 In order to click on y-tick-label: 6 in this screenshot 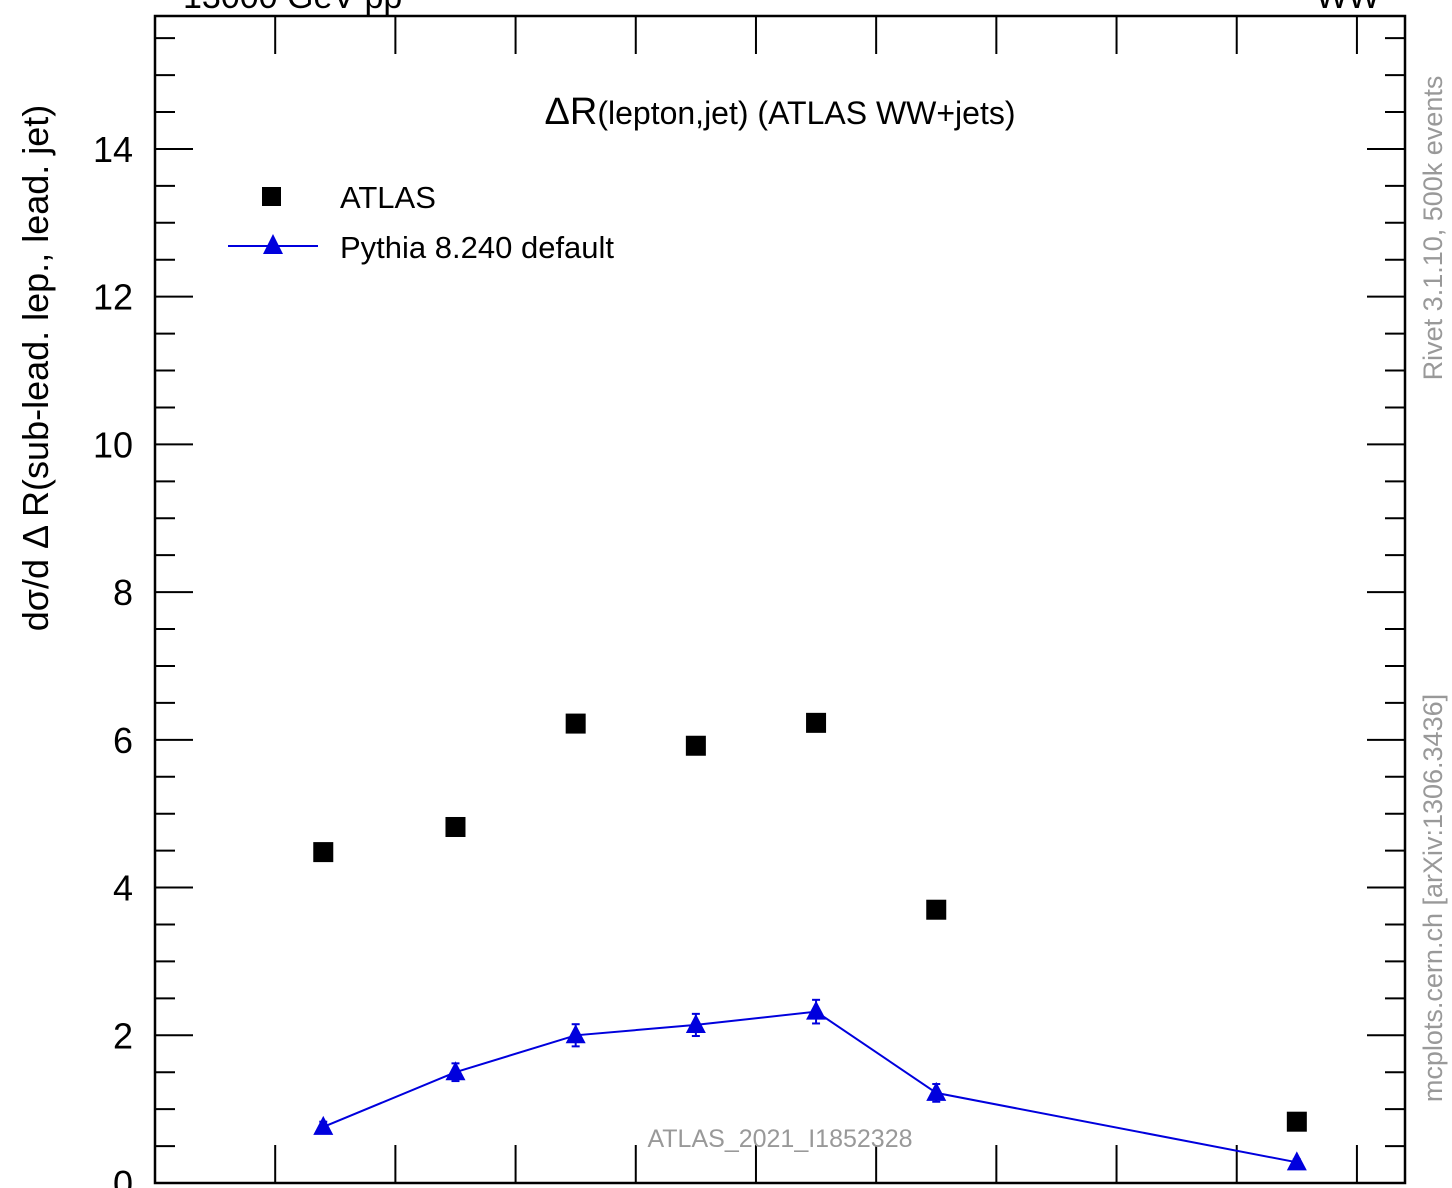, I will do `click(123, 740)`.